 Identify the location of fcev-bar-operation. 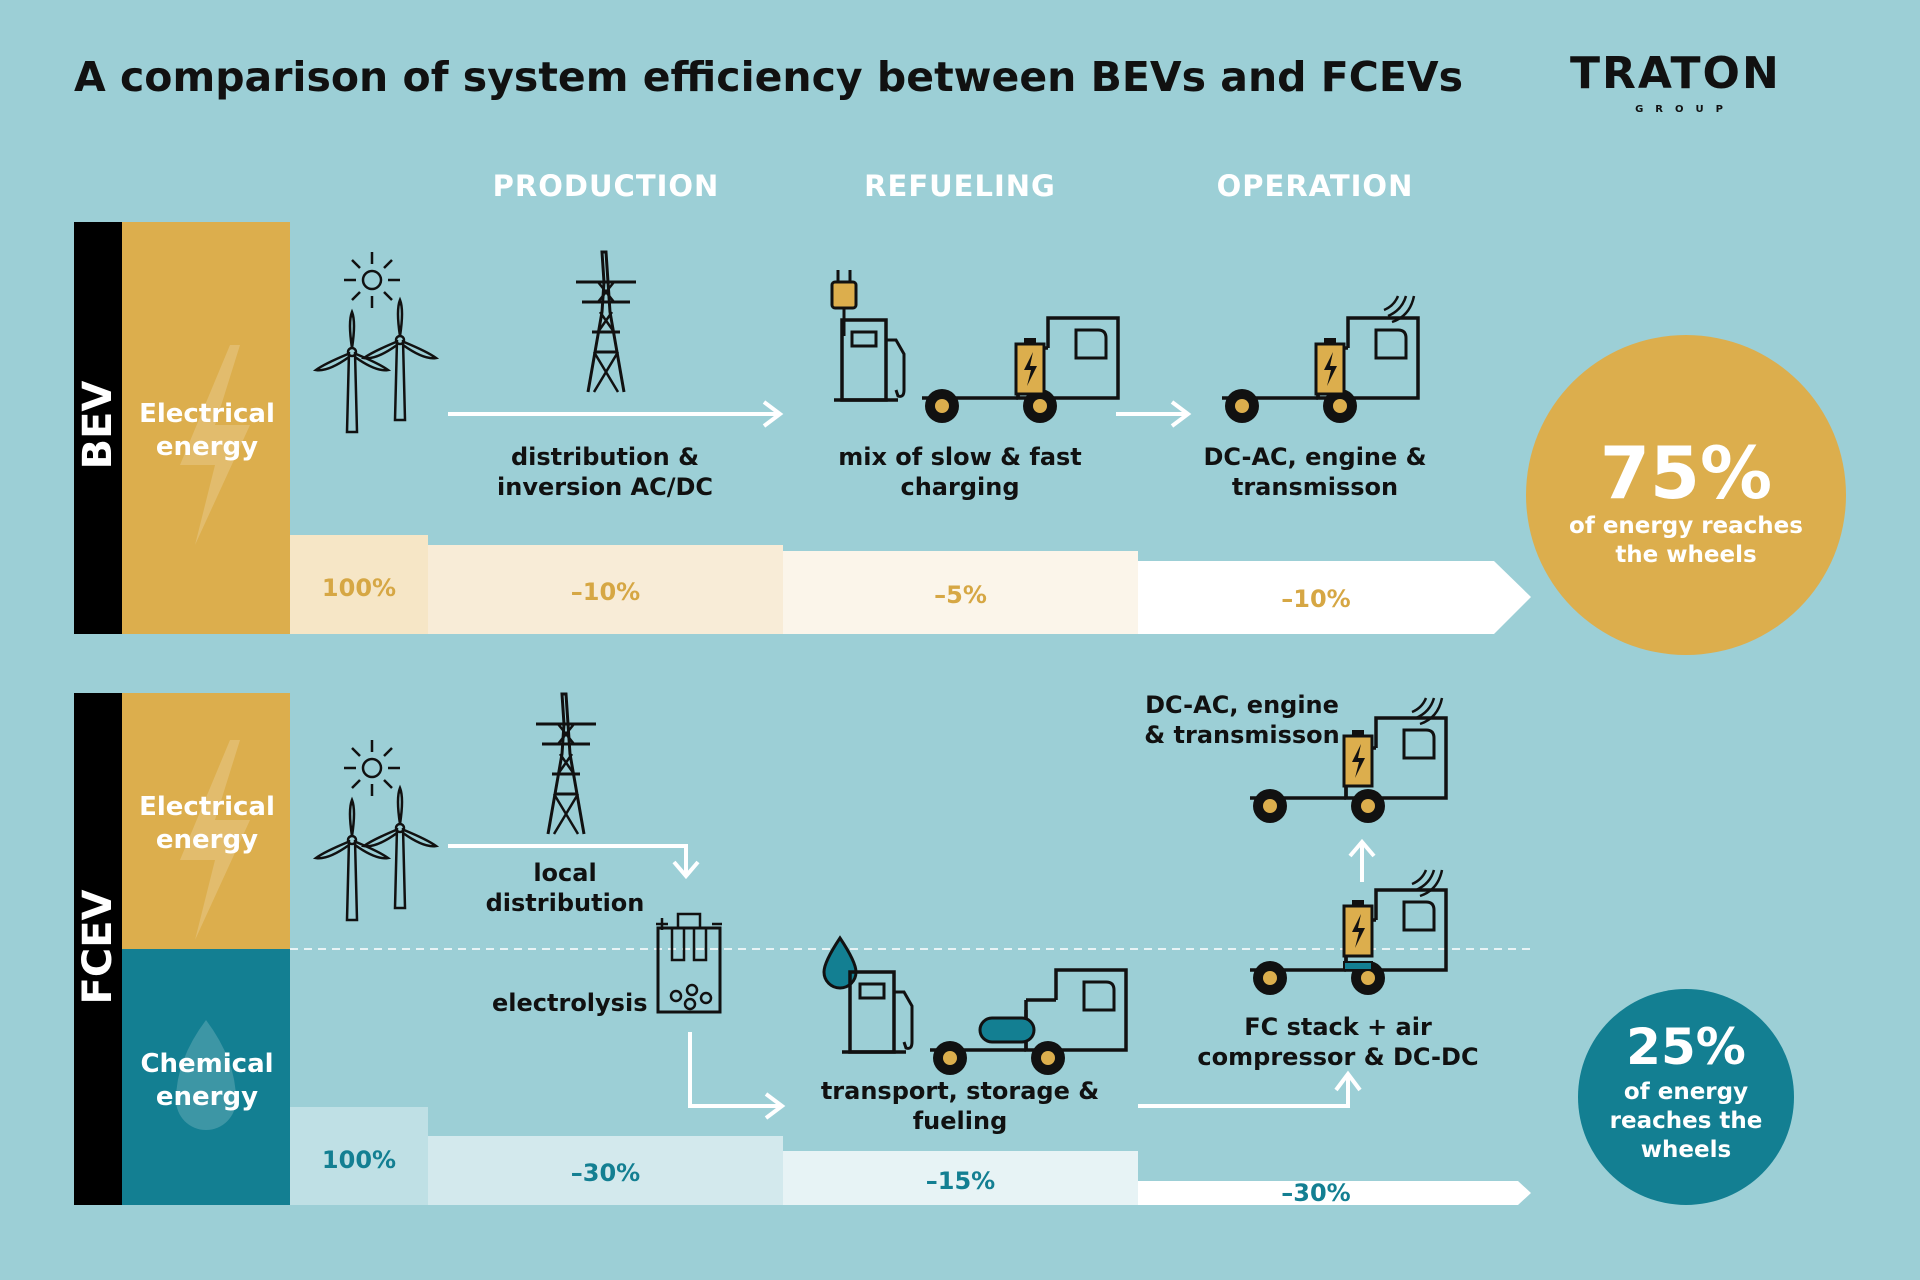
(1334, 1193).